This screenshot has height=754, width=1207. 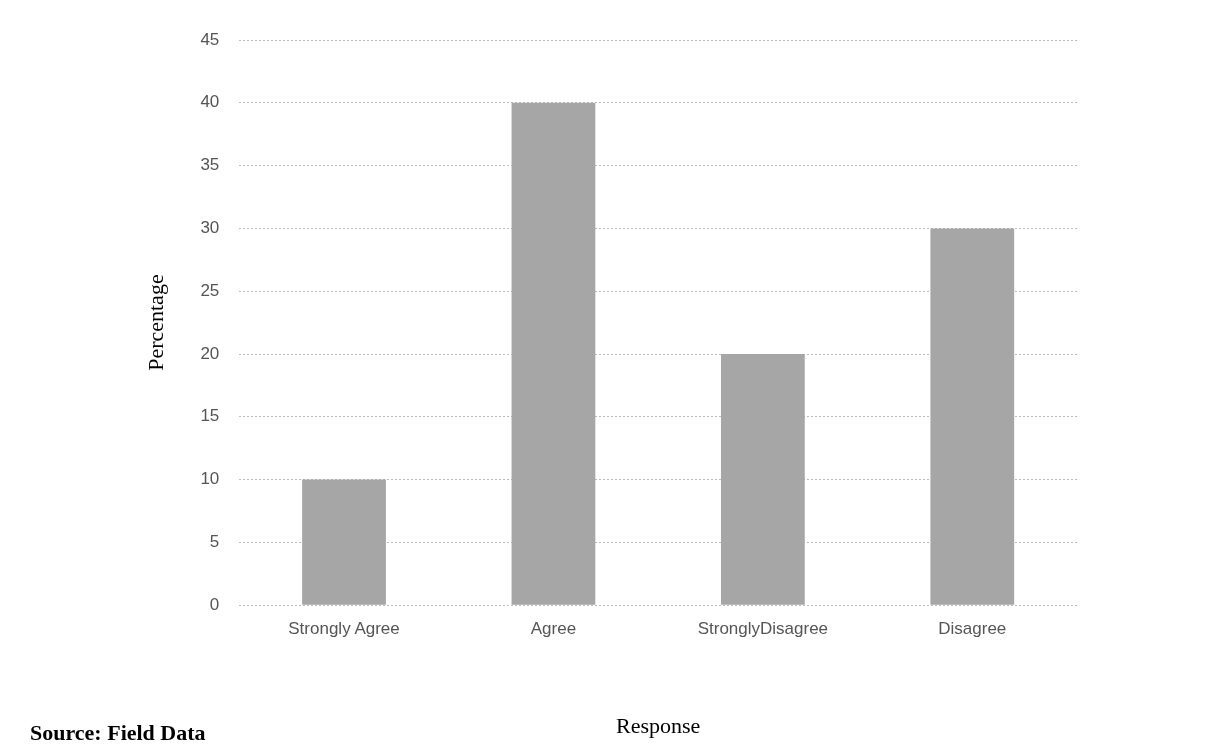 I want to click on x-tick-label: StronglyDisagree, so click(x=763, y=629).